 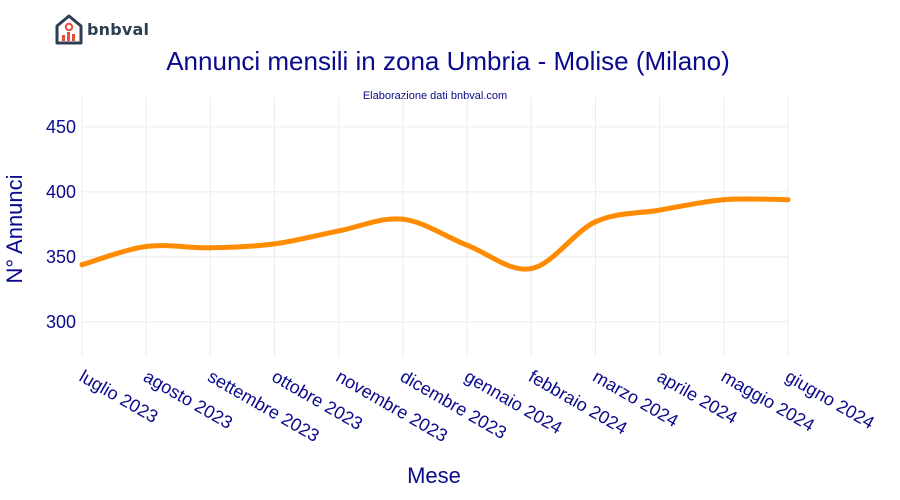 I want to click on y-tick-label: 400, so click(x=61, y=192).